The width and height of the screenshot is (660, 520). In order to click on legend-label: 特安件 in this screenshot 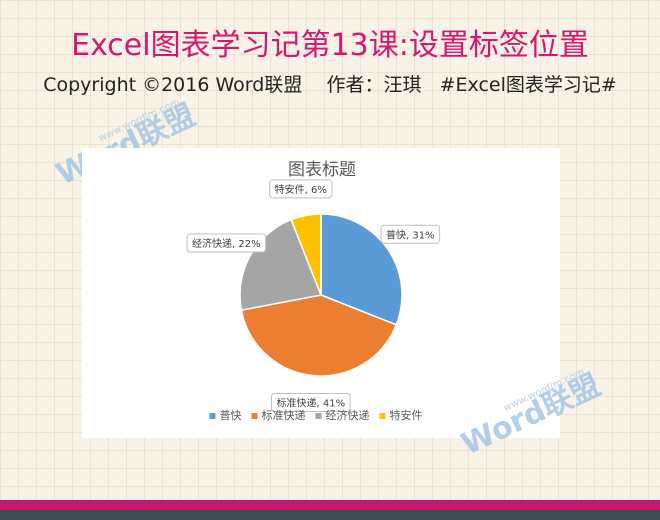, I will do `click(406, 415)`.